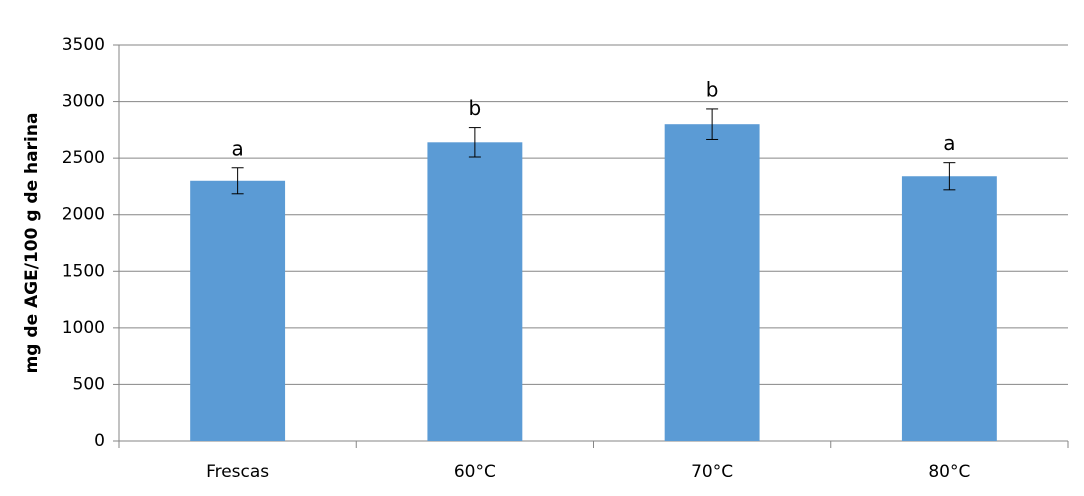  Describe the element at coordinates (83, 102) in the screenshot. I see `y-tick-label: 3000` at that location.